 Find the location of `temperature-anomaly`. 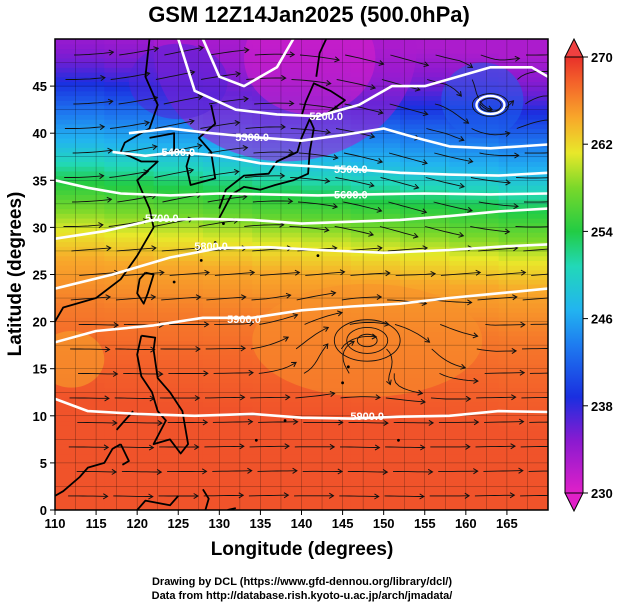

temperature-anomaly is located at coordinates (80, 359).